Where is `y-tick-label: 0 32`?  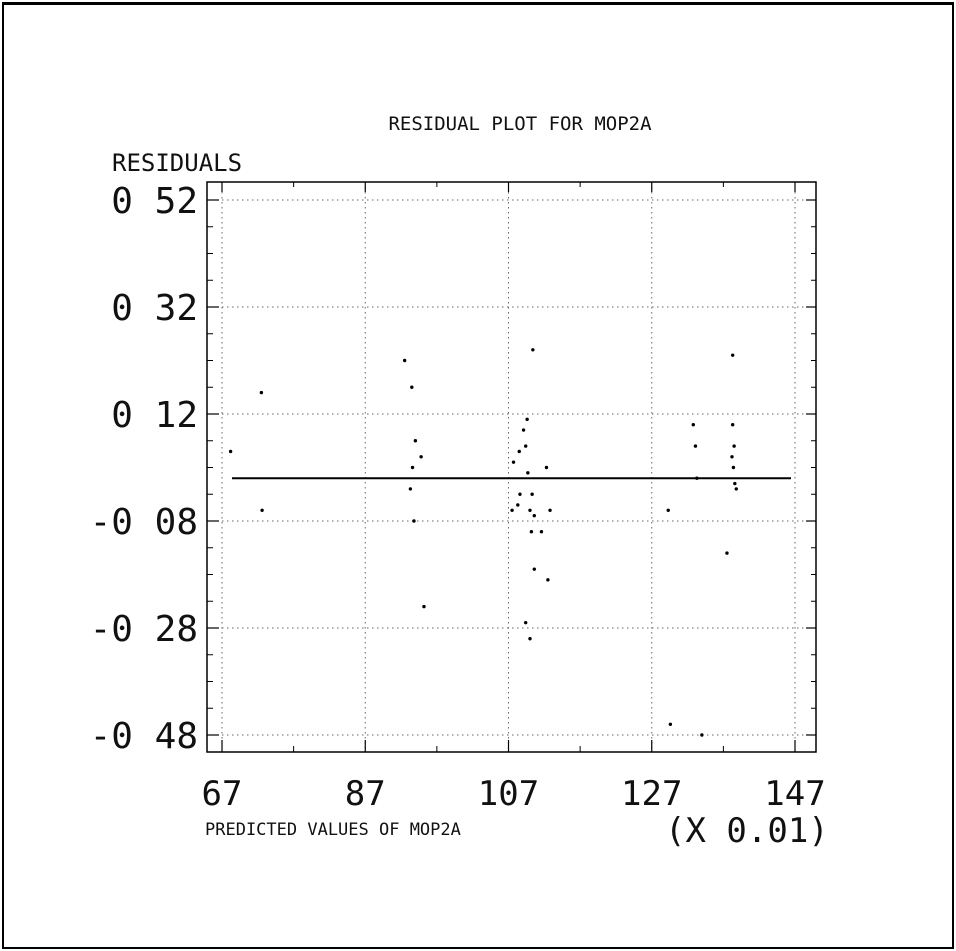
y-tick-label: 0 32 is located at coordinates (154, 308).